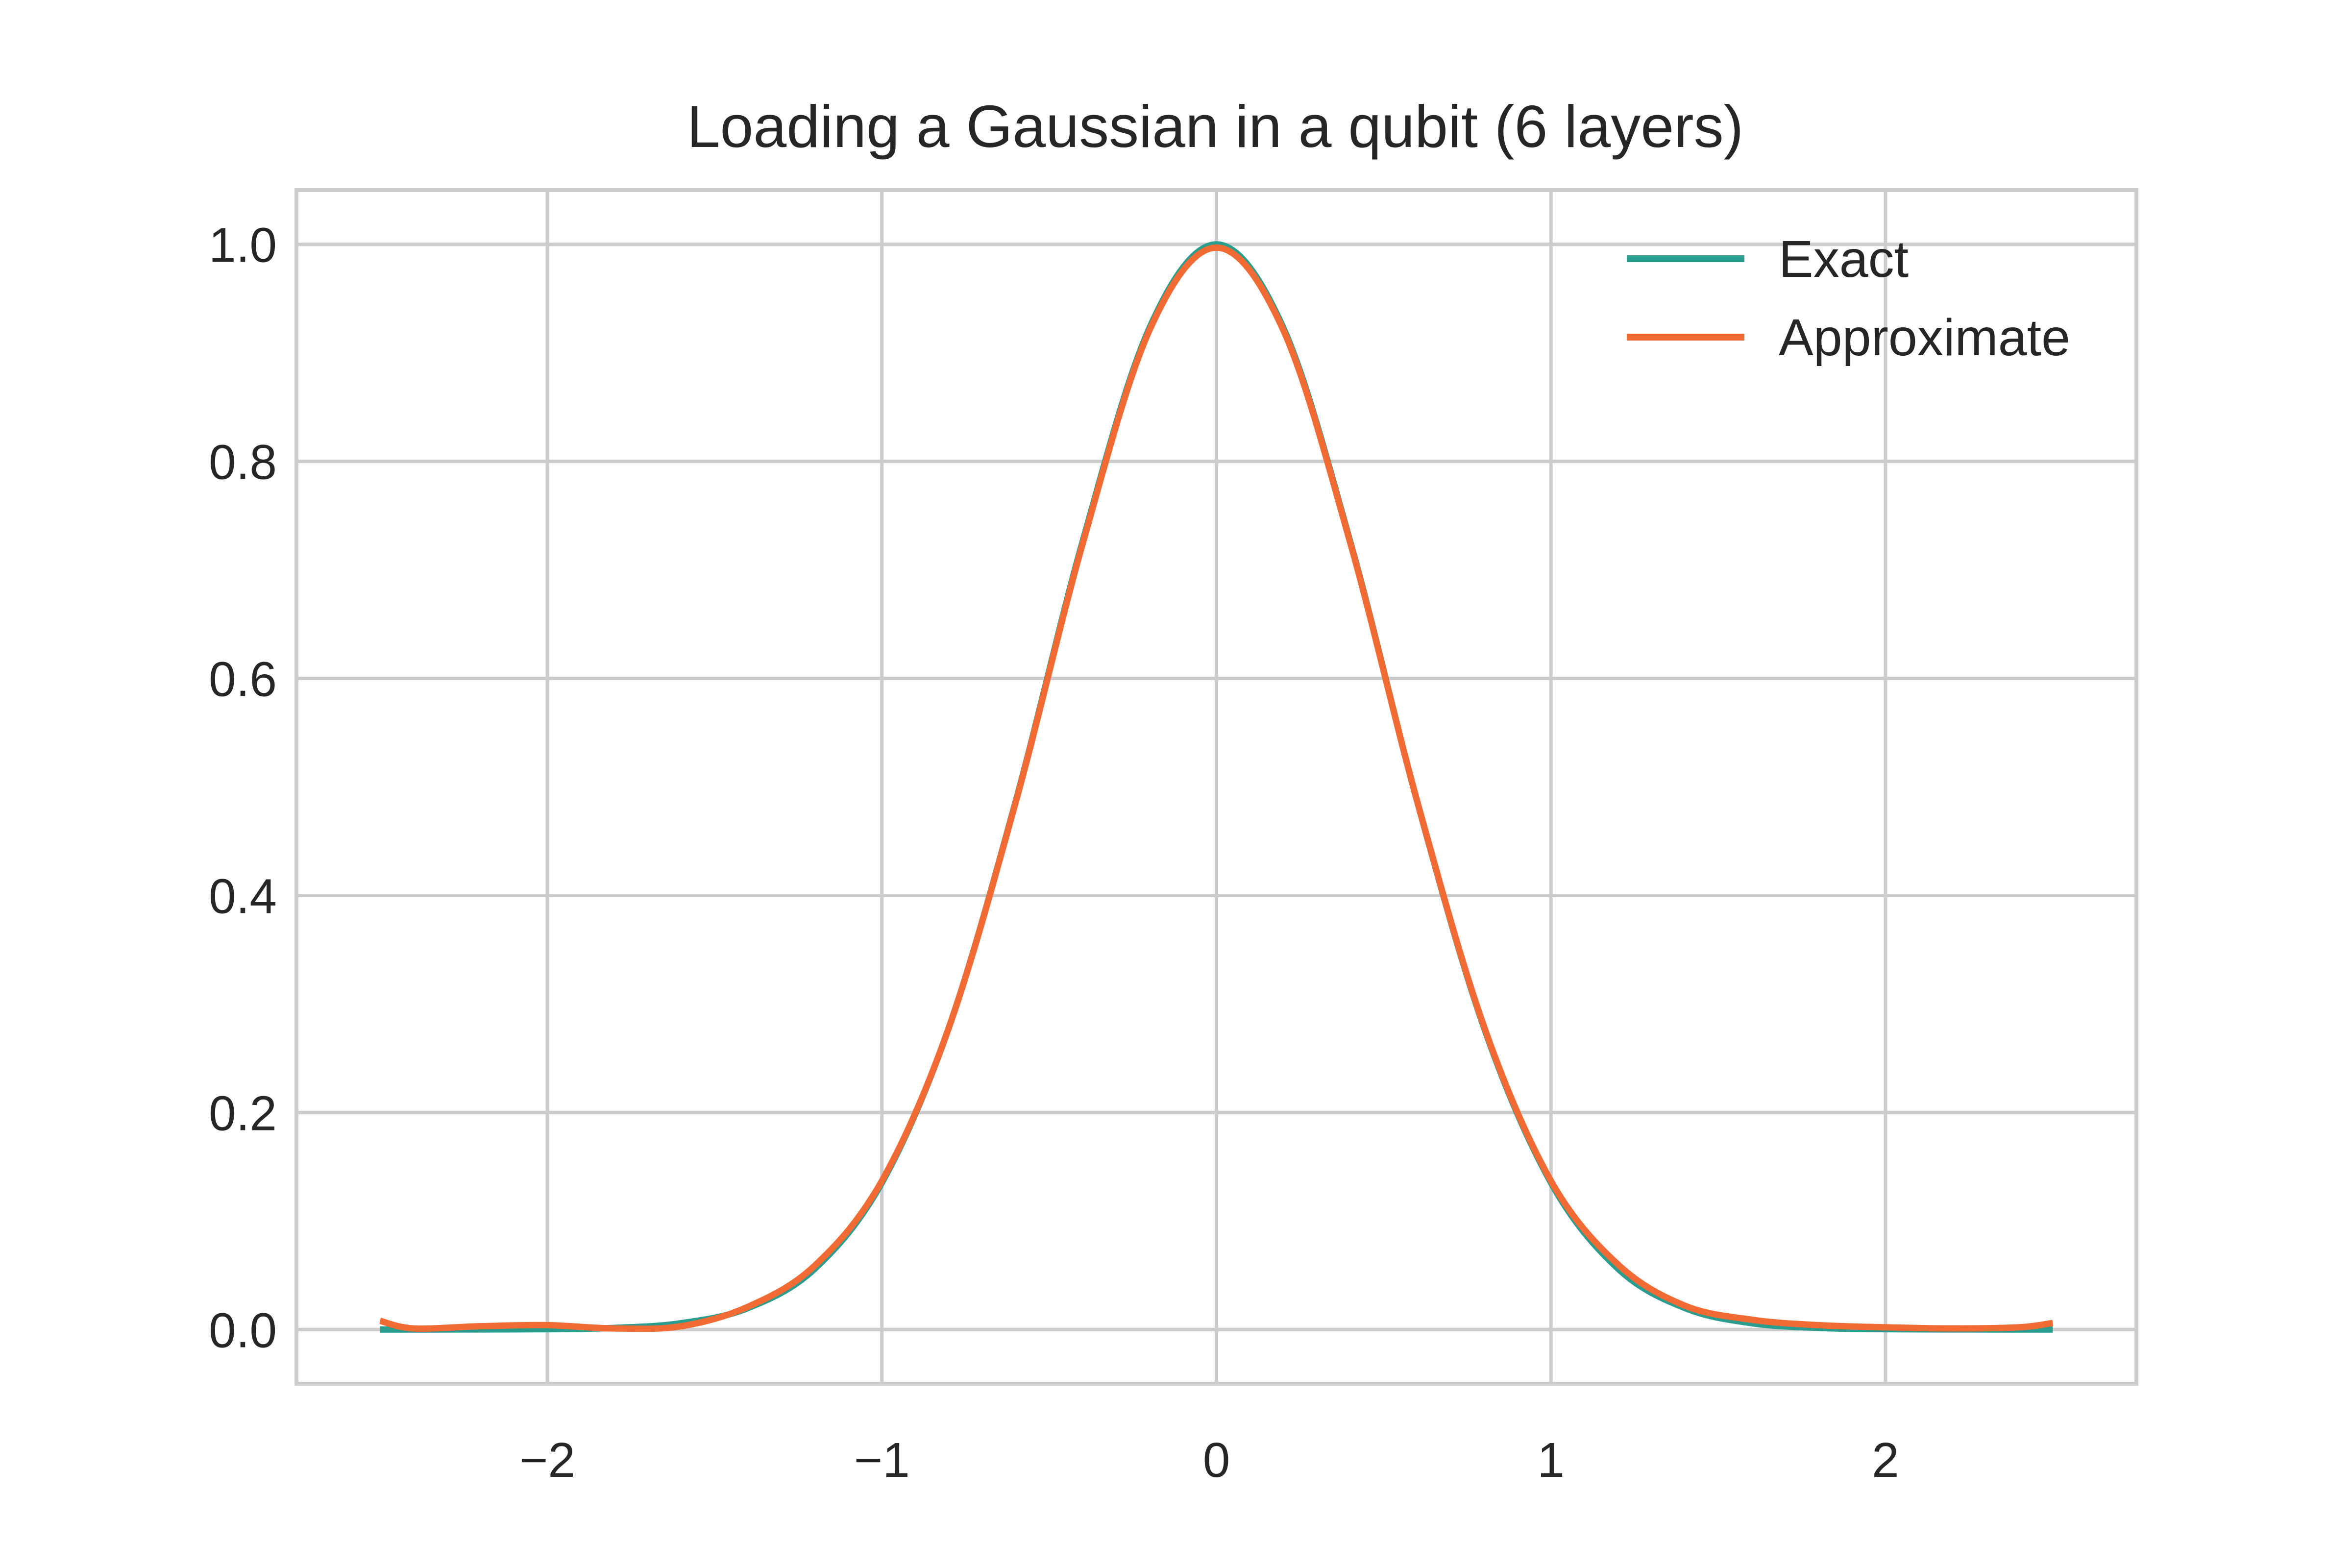 Image resolution: width=2352 pixels, height=1568 pixels. I want to click on y-tick-label: 0.8, so click(243, 462).